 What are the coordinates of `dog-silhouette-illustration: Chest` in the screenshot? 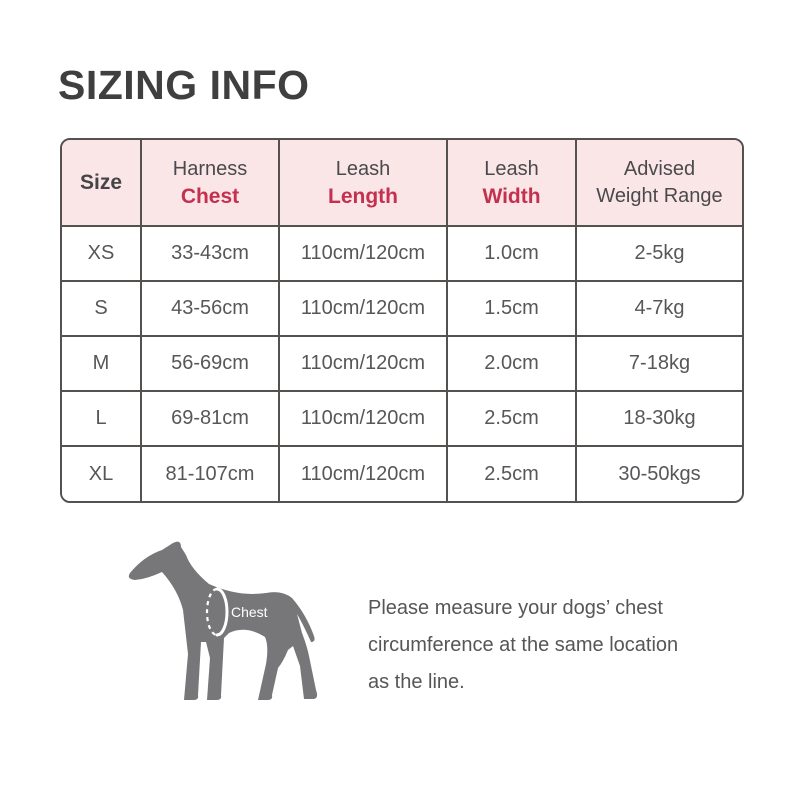 It's located at (240, 625).